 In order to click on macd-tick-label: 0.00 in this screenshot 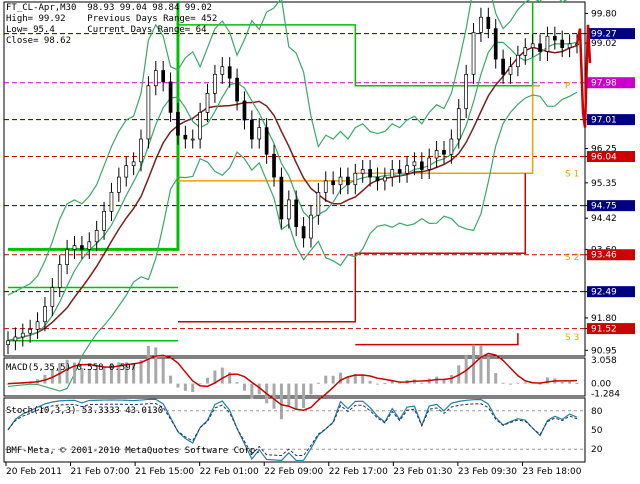, I will do `click(601, 385)`.